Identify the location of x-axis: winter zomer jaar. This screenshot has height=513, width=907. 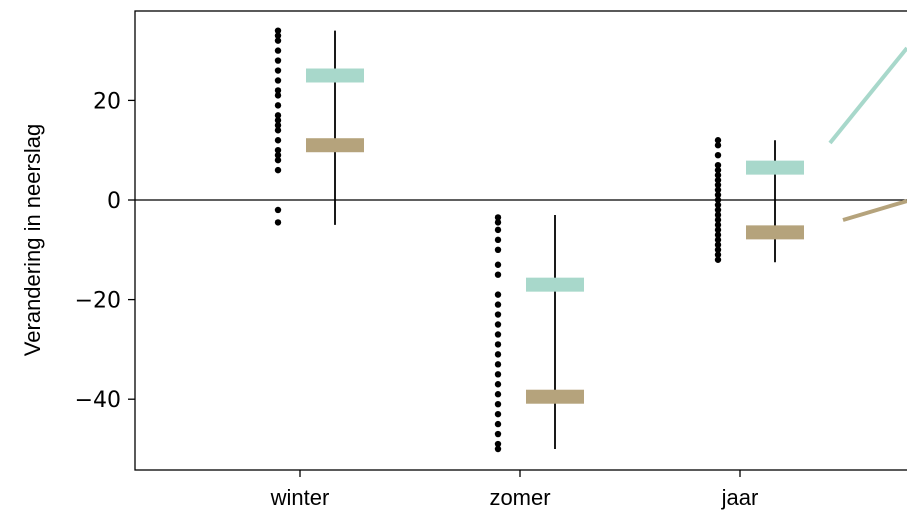
(514, 490).